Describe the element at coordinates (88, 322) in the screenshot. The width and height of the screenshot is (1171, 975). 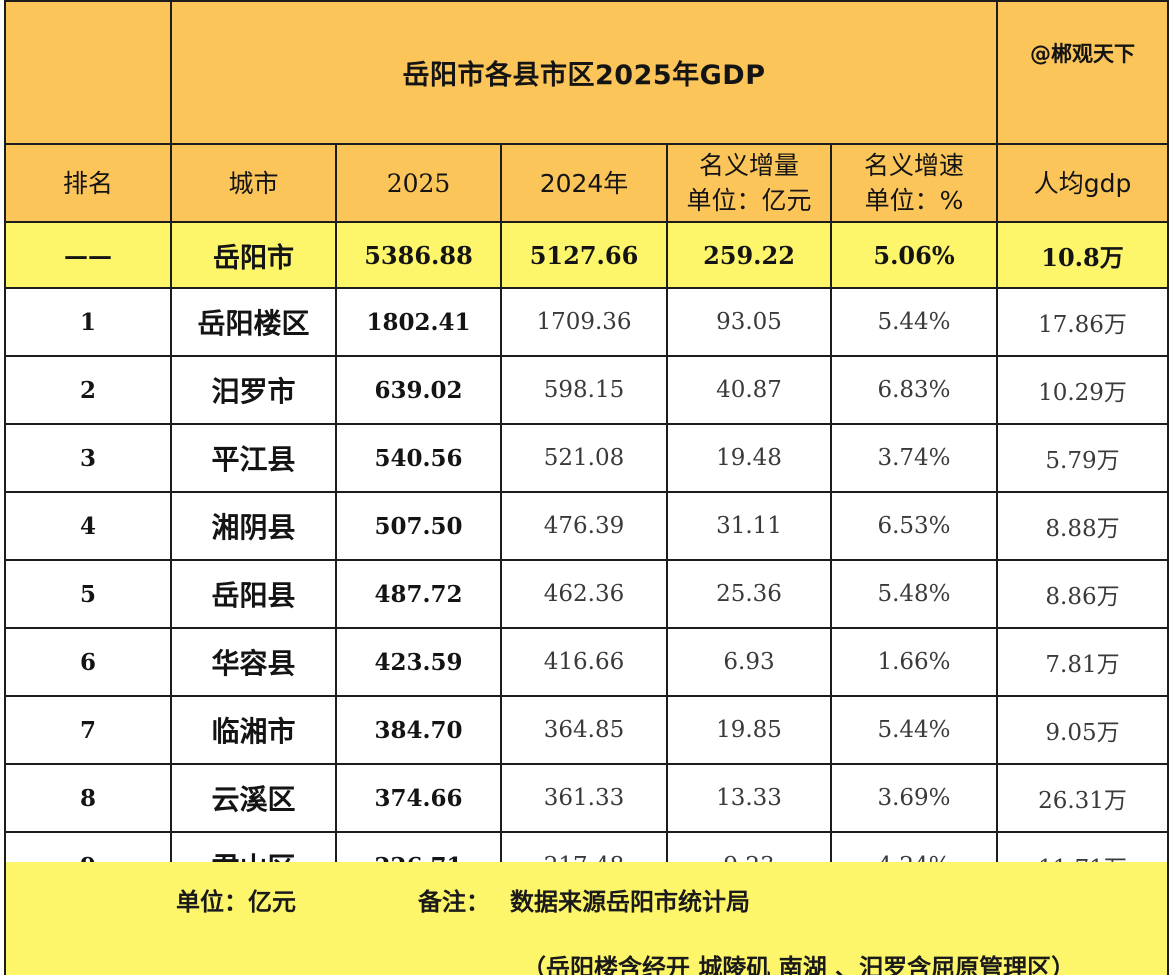
I see `rank-cell: 1` at that location.